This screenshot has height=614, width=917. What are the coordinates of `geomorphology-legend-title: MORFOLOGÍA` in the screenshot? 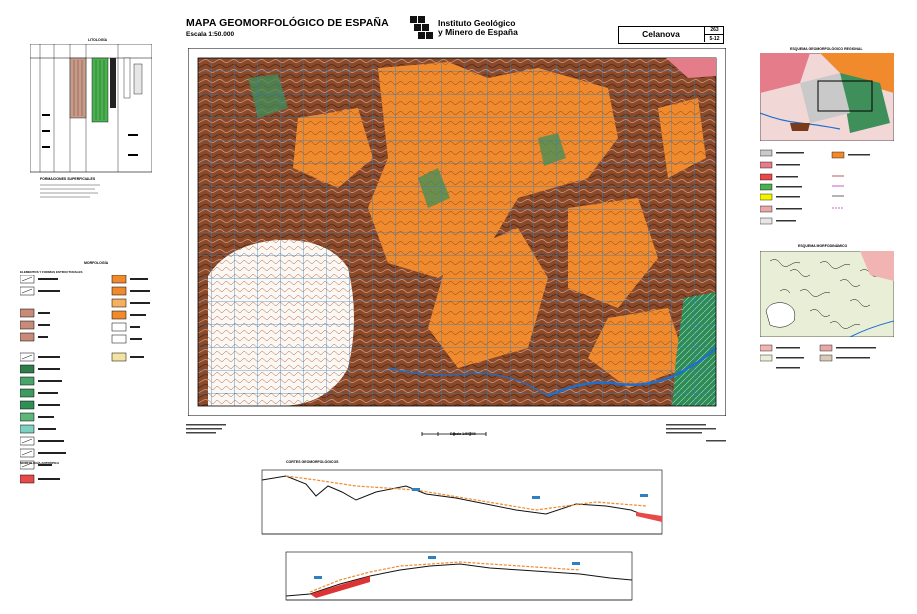 It's located at (96, 263).